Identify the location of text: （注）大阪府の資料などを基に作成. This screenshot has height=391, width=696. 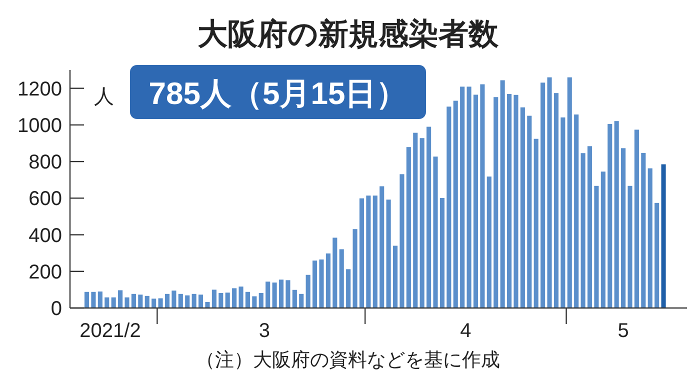
(348, 360).